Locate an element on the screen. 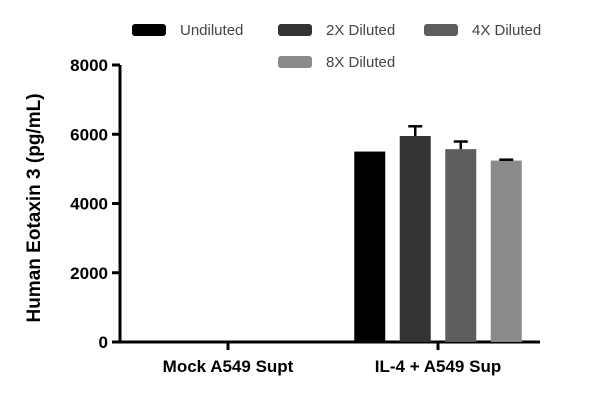 The height and width of the screenshot is (400, 600). y-tick-label: 8000 is located at coordinates (89, 65).